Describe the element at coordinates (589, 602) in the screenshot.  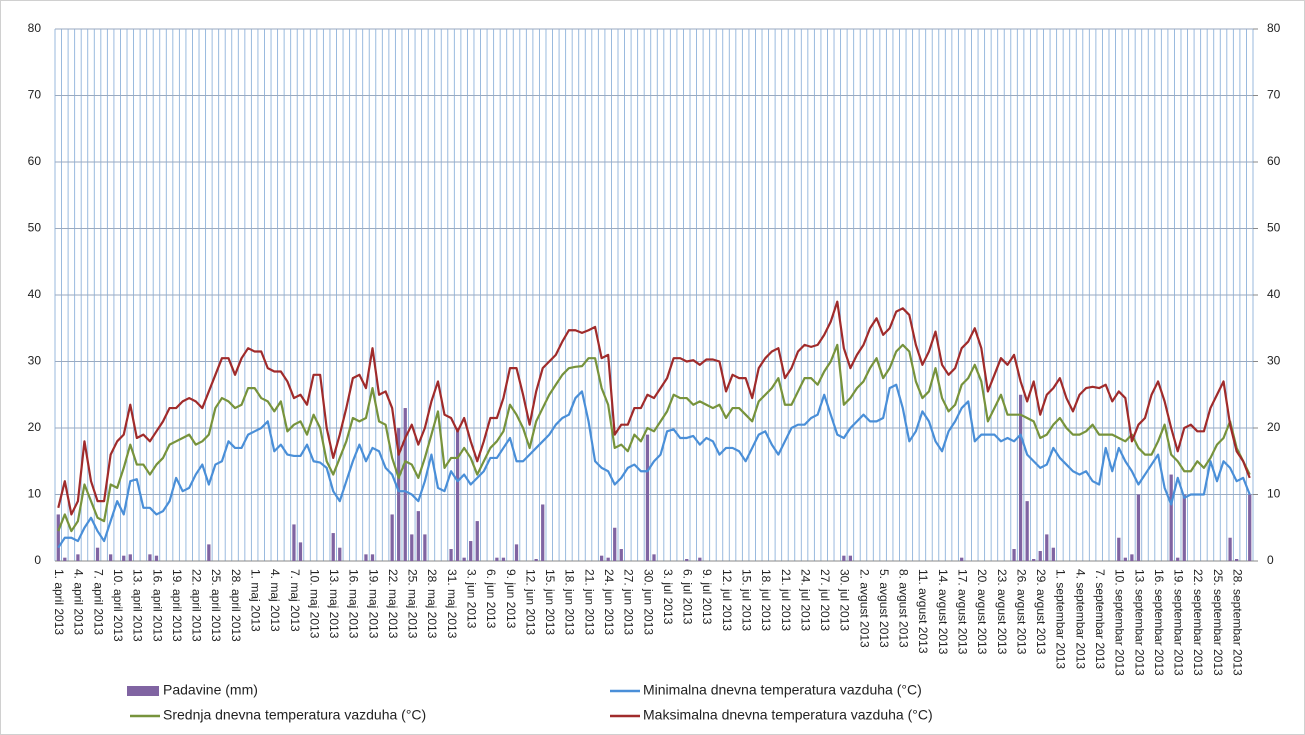
I see `x-tick-label: 21. jun 2013` at that location.